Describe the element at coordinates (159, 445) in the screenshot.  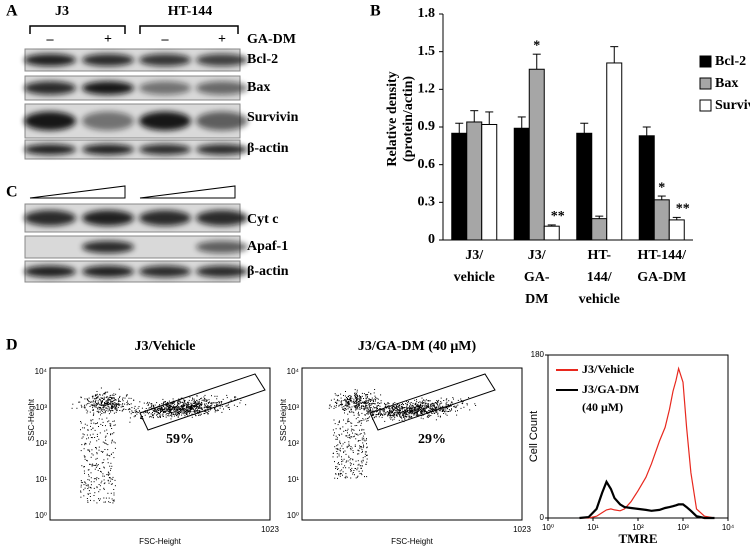
I see `event-dots` at that location.